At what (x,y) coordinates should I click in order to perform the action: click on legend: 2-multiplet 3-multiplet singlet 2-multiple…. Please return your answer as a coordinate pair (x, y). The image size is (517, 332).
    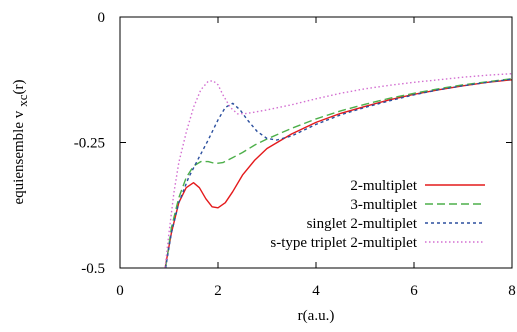
    Looking at the image, I should click on (377, 214).